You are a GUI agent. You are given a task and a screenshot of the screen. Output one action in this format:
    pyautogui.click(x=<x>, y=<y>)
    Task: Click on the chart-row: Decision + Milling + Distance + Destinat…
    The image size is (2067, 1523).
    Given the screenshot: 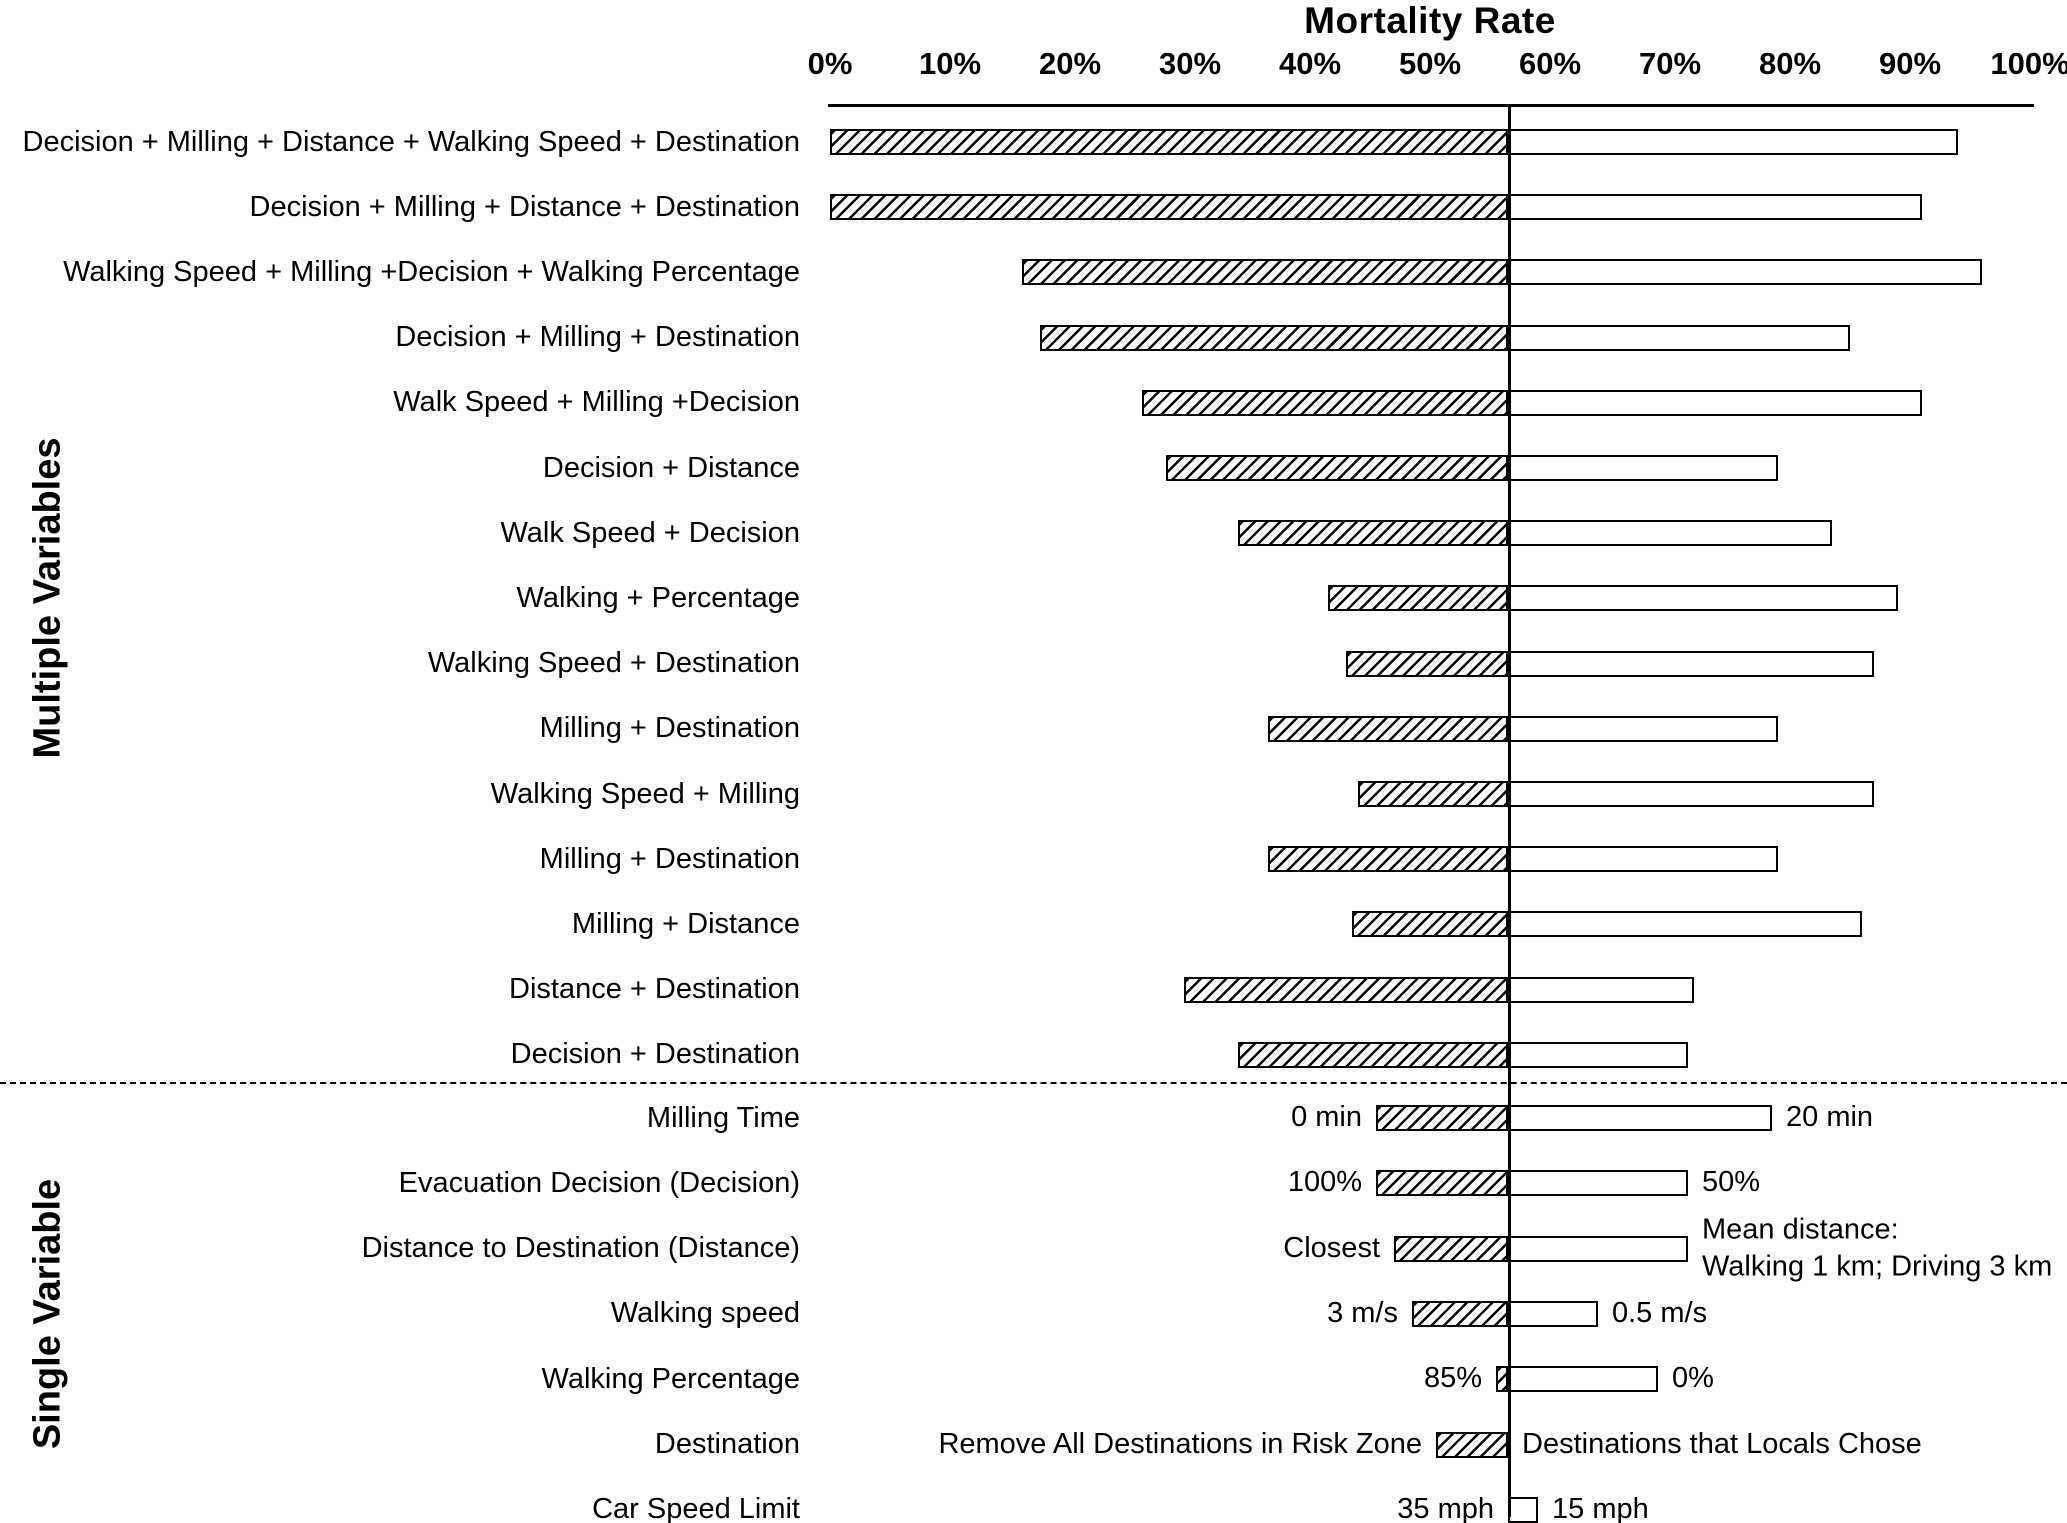 What is the action you would take?
    pyautogui.click(x=1033, y=206)
    